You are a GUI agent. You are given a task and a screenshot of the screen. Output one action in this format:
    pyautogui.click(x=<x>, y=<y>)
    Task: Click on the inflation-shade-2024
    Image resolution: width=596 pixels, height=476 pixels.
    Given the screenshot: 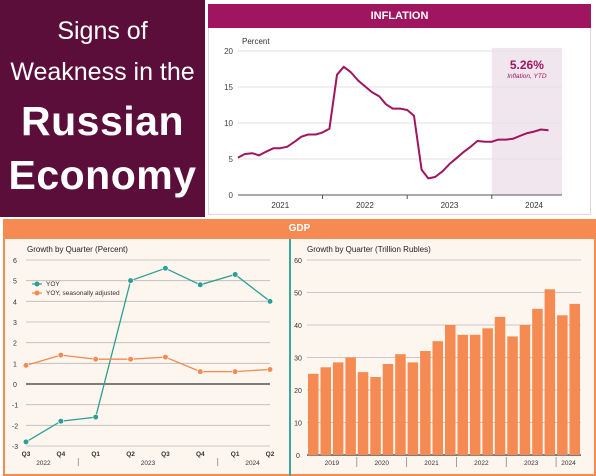 What is the action you would take?
    pyautogui.click(x=526, y=121)
    